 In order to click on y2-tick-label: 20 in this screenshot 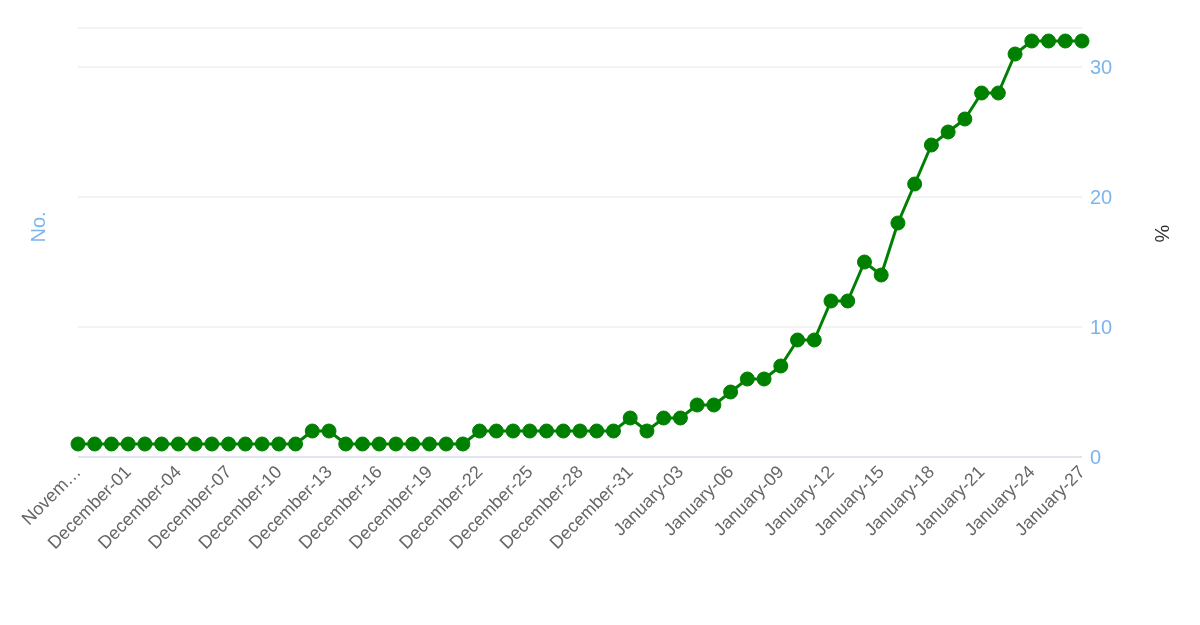, I will do `click(1101, 197)`.